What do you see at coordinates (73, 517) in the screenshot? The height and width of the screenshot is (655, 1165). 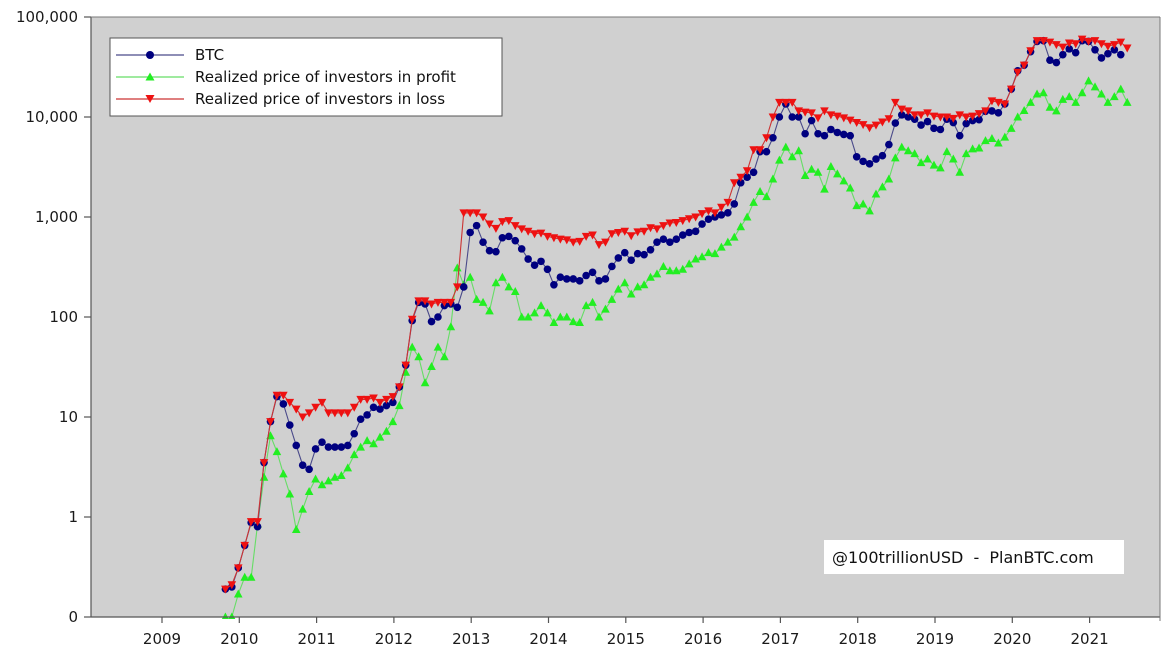 I see `y-tick-label: 1` at bounding box center [73, 517].